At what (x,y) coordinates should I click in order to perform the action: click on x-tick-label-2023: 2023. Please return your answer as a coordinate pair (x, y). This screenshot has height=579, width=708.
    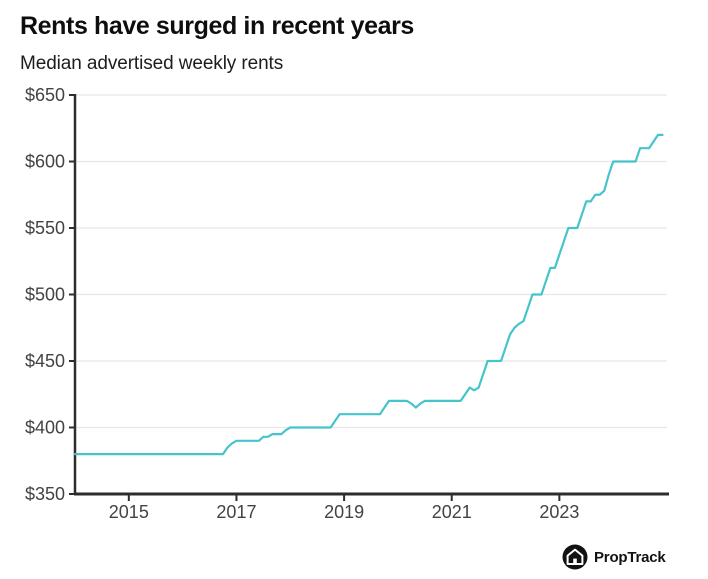
    Looking at the image, I should click on (559, 512).